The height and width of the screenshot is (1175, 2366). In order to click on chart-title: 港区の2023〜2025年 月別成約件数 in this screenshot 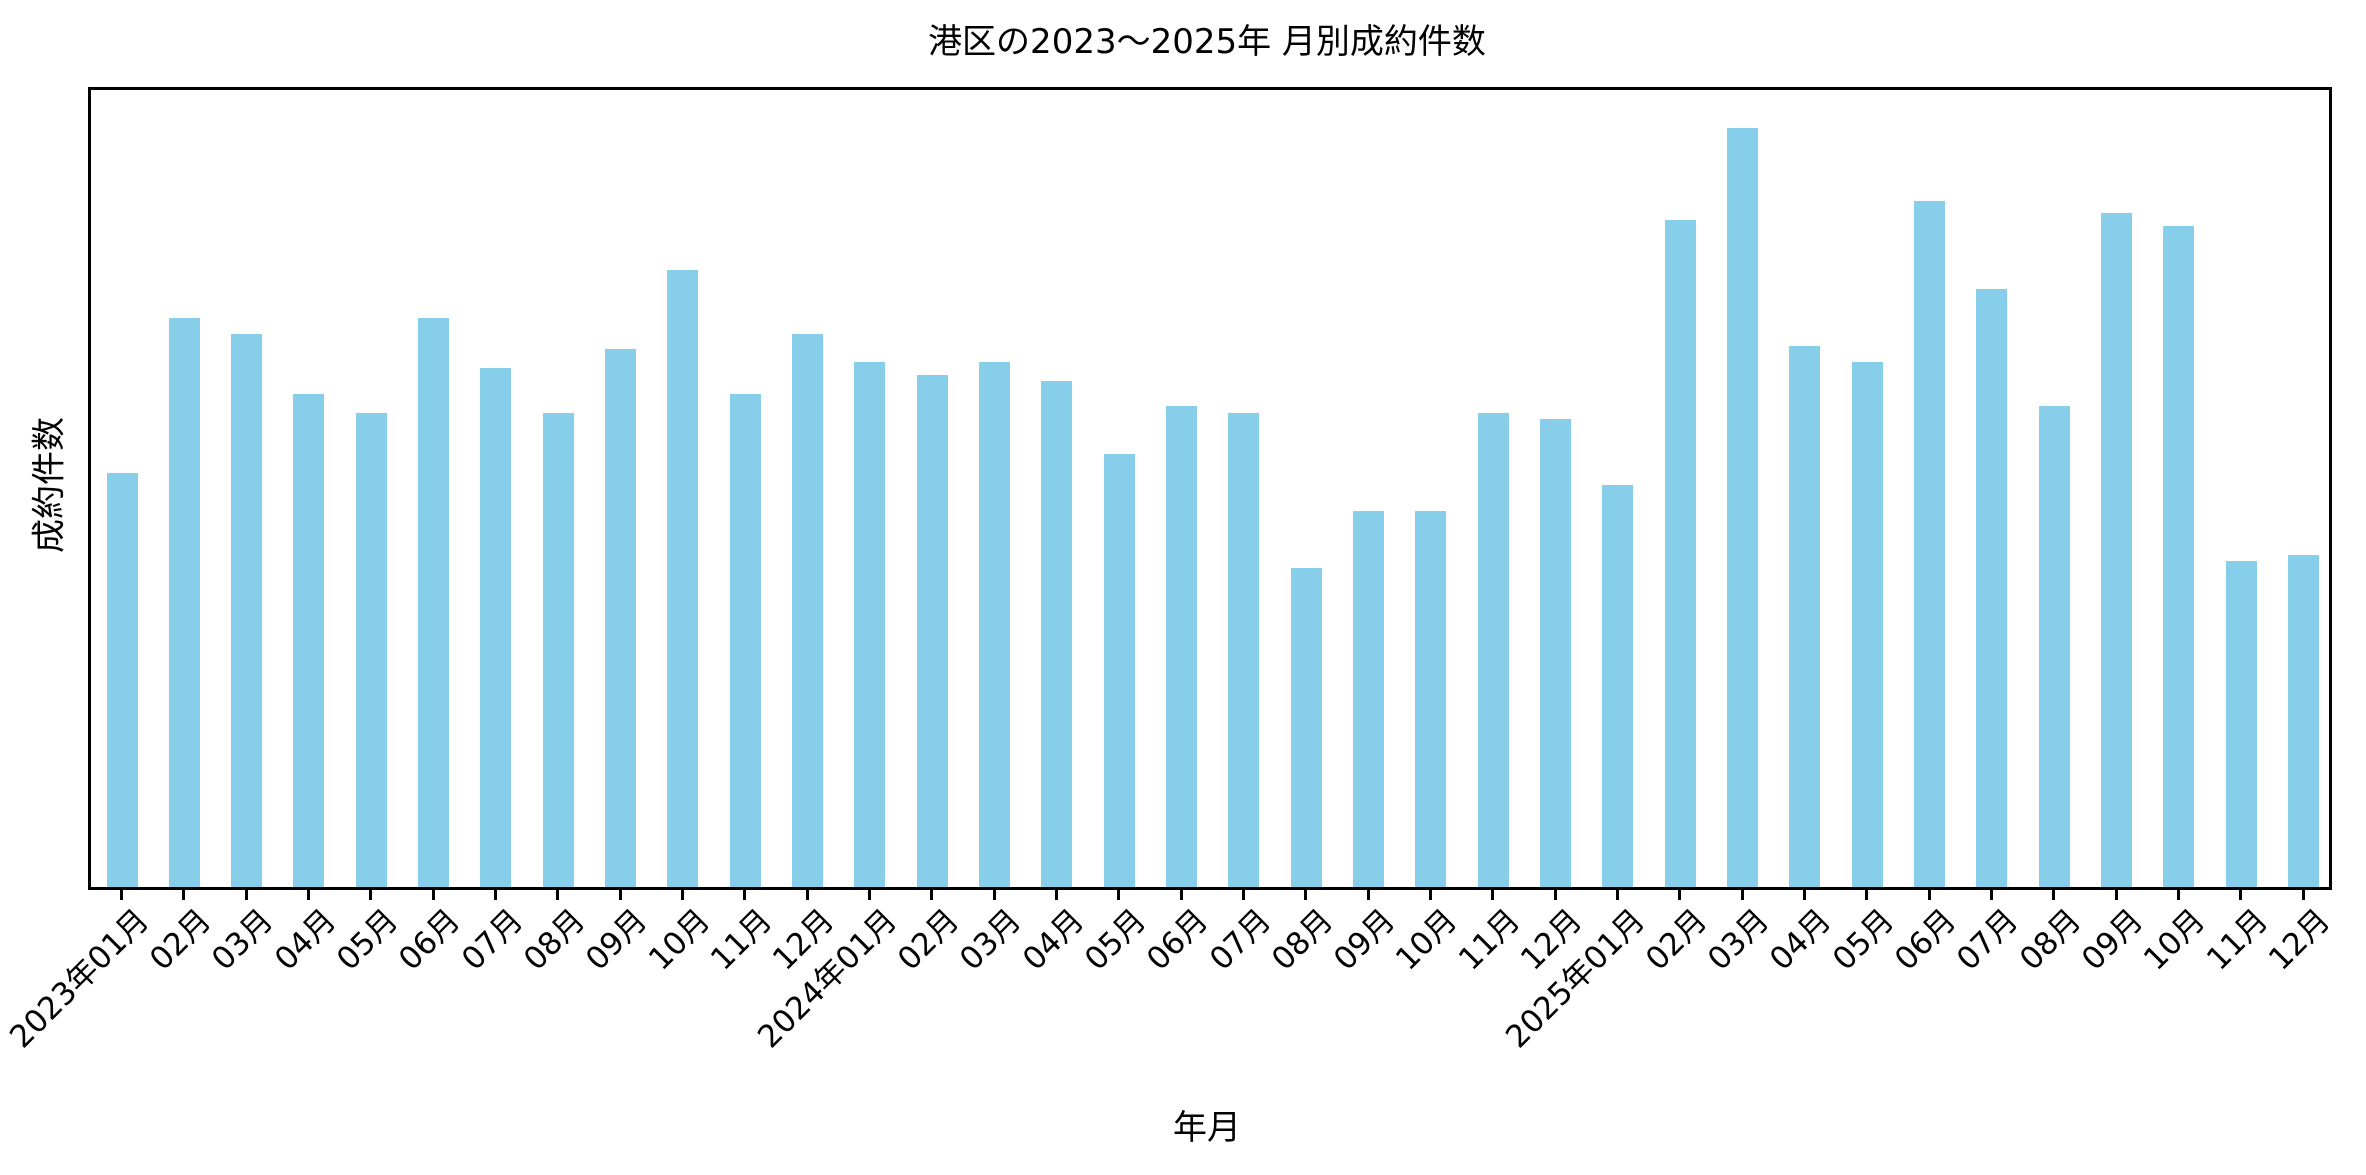, I will do `click(1207, 42)`.